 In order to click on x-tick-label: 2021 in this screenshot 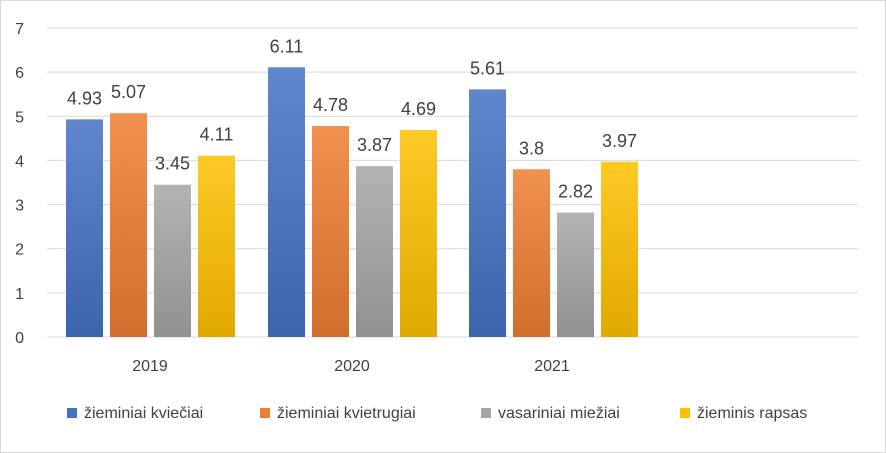, I will do `click(552, 366)`.